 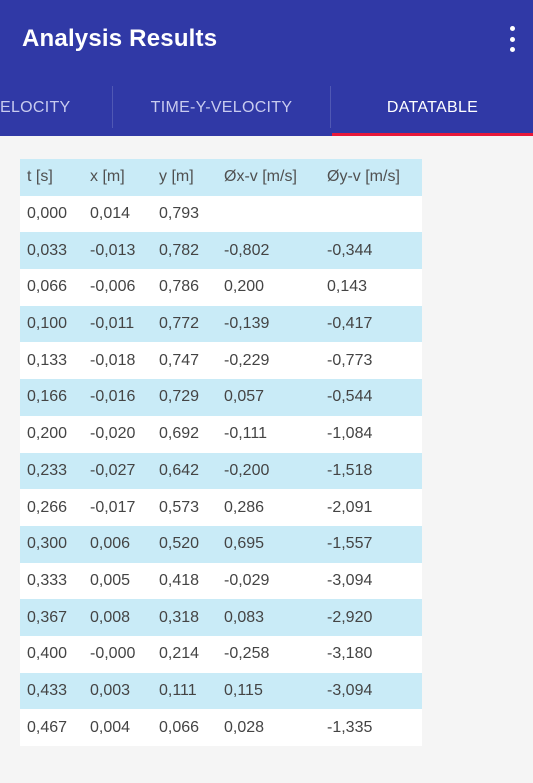 What do you see at coordinates (221, 177) in the screenshot?
I see `table-header-row: t [s] x [m] y [m] Øx-v [m/s] Øy-v [m/s]` at bounding box center [221, 177].